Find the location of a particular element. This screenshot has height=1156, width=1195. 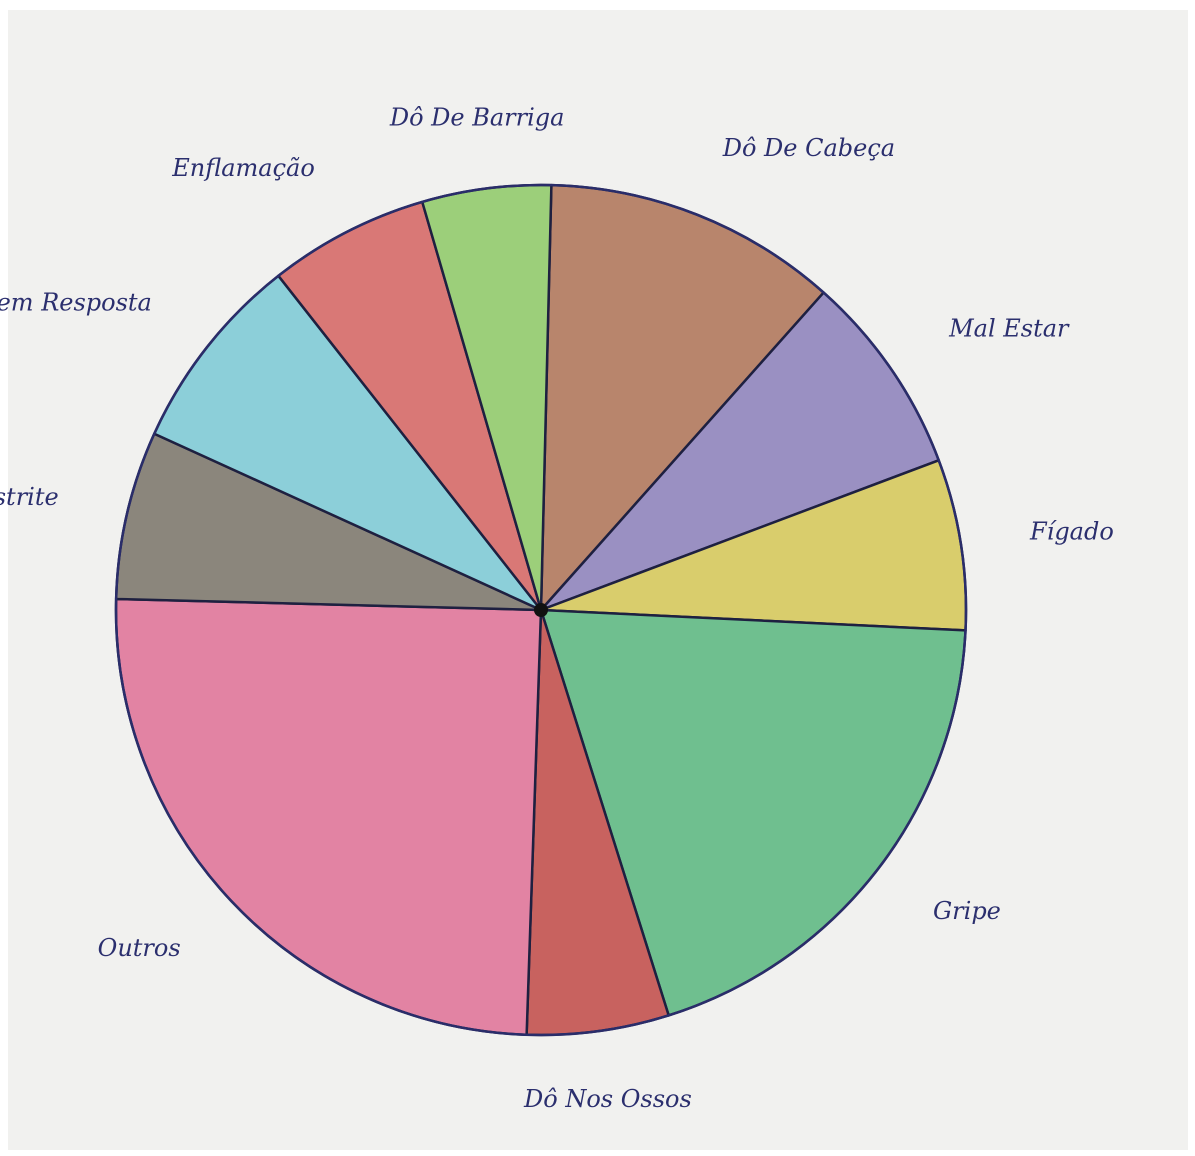

slice-label: Outros is located at coordinates (139, 948).